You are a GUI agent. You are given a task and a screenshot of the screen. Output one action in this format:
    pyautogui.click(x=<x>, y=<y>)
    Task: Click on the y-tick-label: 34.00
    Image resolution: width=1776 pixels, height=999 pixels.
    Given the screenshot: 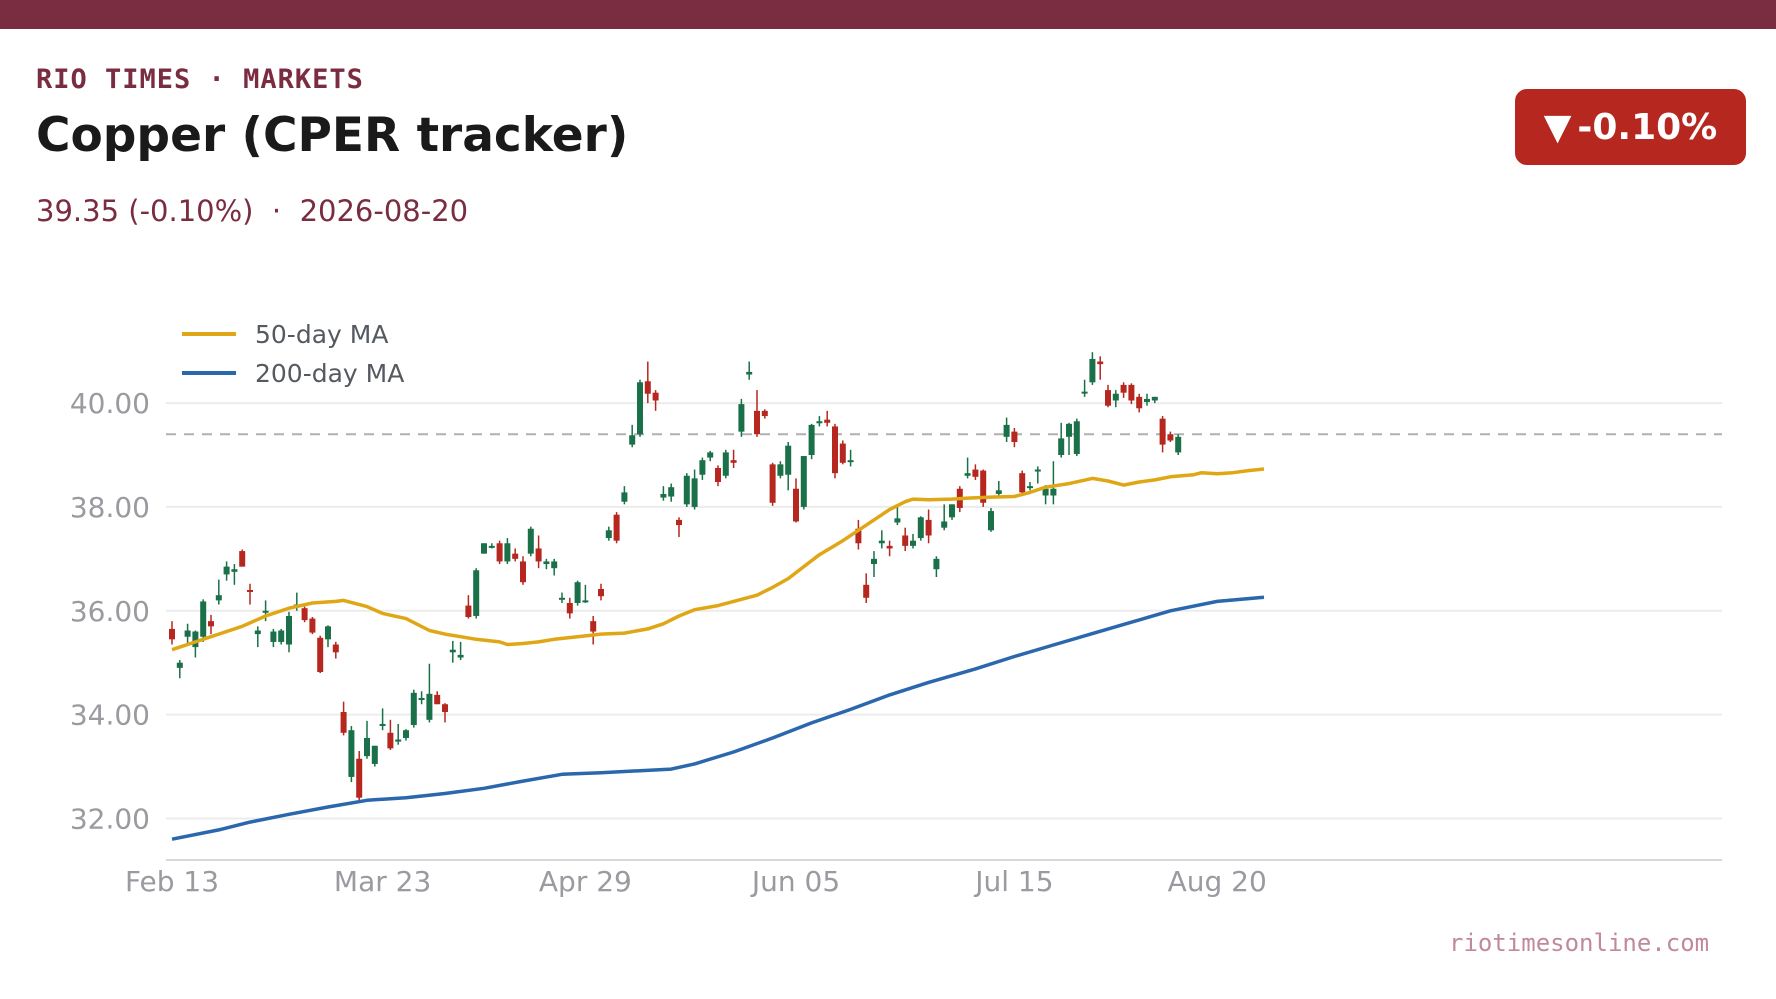 What is the action you would take?
    pyautogui.click(x=110, y=715)
    